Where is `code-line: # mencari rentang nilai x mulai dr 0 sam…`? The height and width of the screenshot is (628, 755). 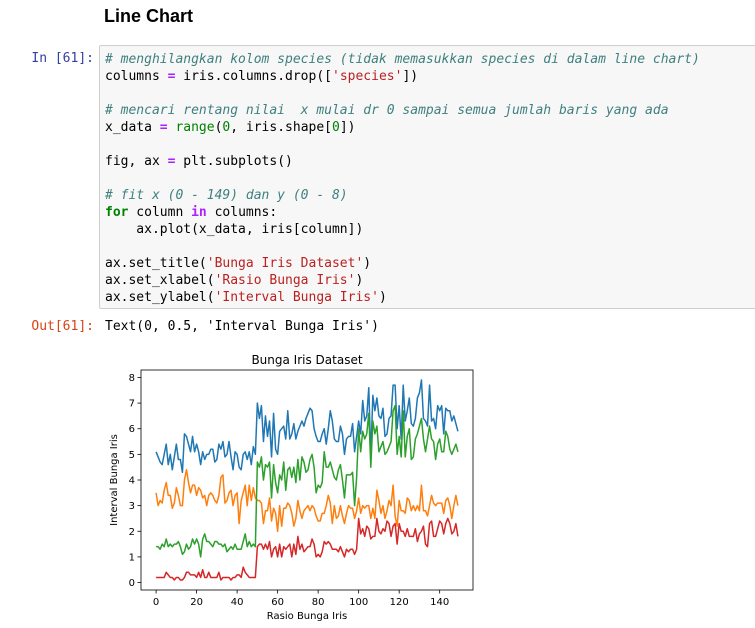
code-line: # mencari rentang nilai x mulai dr 0 sam… is located at coordinates (387, 110).